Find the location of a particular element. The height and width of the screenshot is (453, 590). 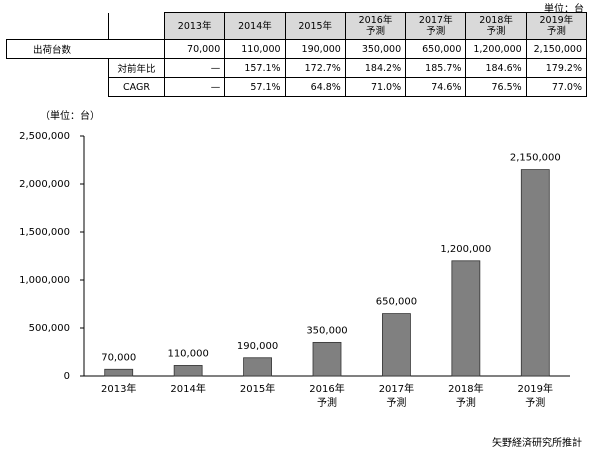

x-tick-label: 2018年予測 is located at coordinates (465, 395).